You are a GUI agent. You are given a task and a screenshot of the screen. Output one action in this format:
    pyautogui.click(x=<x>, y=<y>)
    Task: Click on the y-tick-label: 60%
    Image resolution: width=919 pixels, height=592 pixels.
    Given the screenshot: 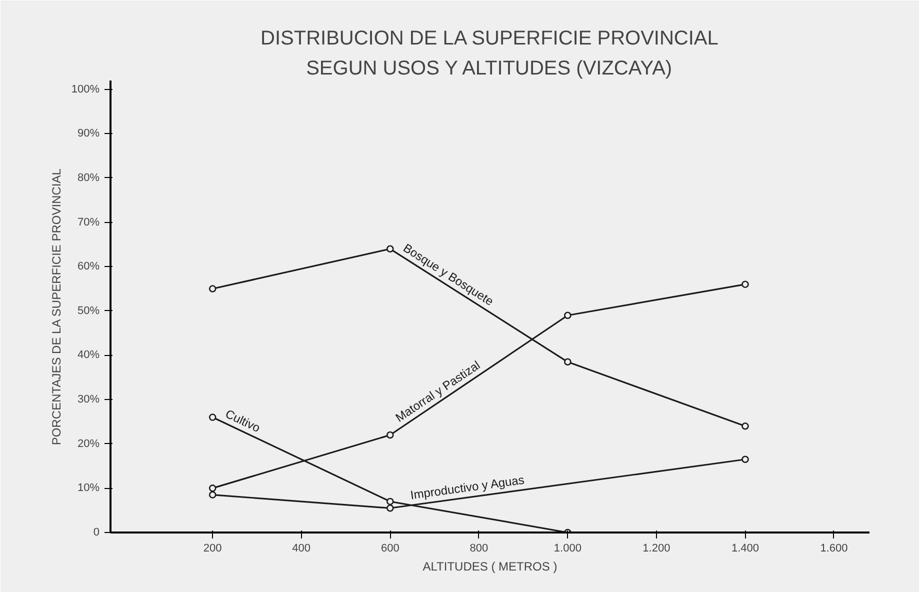 What is the action you would take?
    pyautogui.click(x=88, y=266)
    